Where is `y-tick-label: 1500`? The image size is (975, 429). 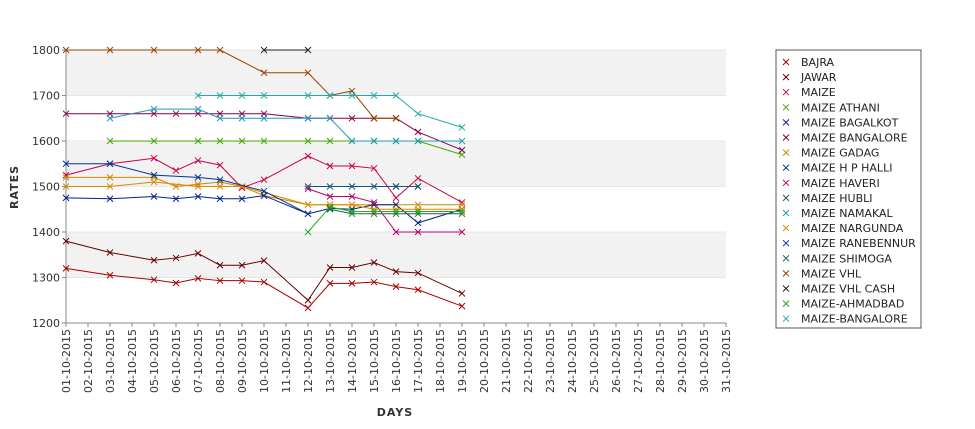 y-tick-label: 1500 is located at coordinates (46, 187).